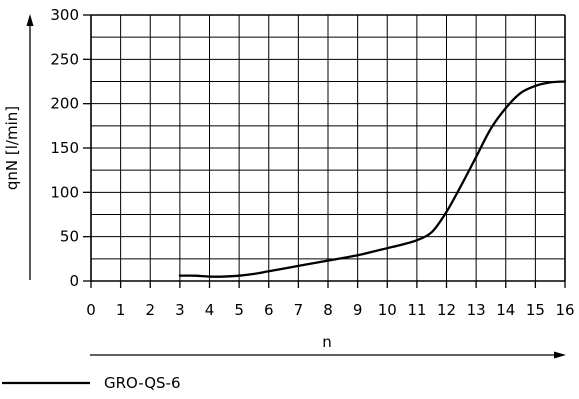  What do you see at coordinates (416, 310) in the screenshot?
I see `x-tick-label: 11` at bounding box center [416, 310].